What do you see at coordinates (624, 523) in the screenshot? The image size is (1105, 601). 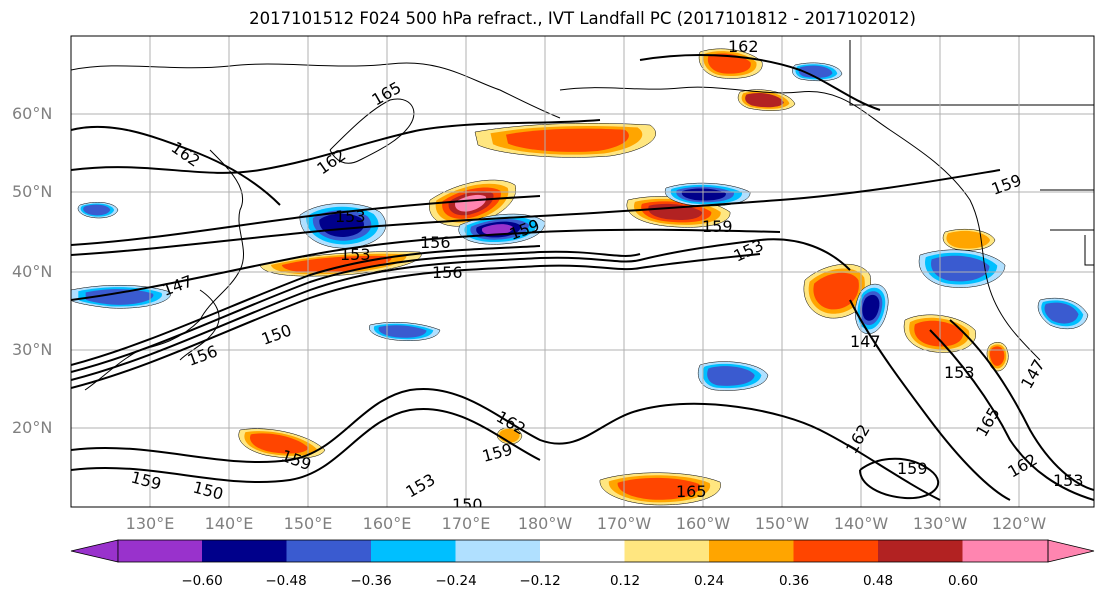 I see `lon-label: 170°W` at bounding box center [624, 523].